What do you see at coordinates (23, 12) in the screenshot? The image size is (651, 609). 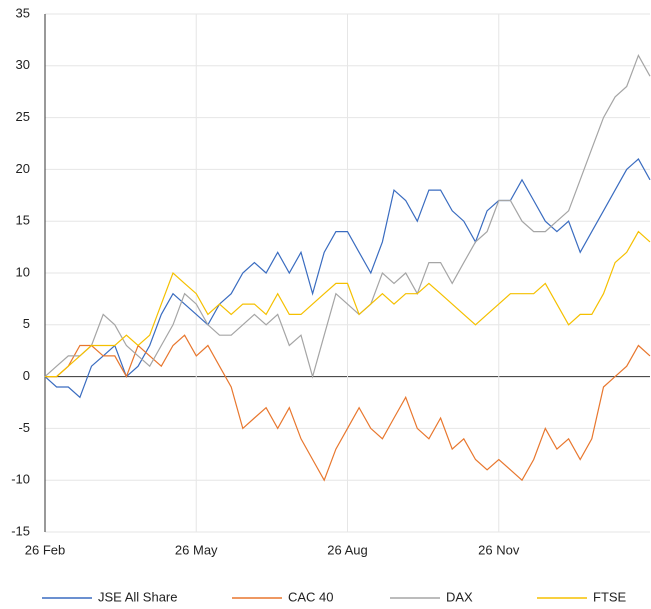 I see `y-tick-label: 35` at bounding box center [23, 12].